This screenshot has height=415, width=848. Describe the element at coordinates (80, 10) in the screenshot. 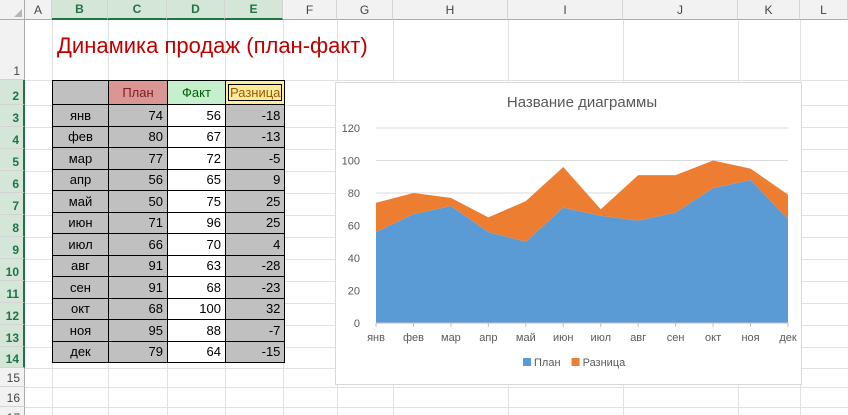

I see `column-header-b: B` at that location.